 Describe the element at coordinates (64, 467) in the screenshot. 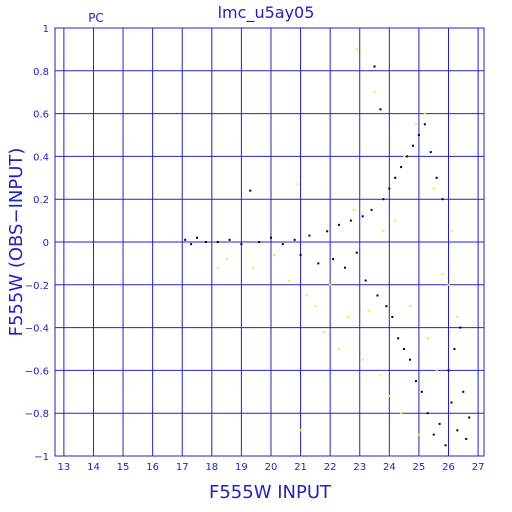

I see `x-tick-label: 13` at that location.